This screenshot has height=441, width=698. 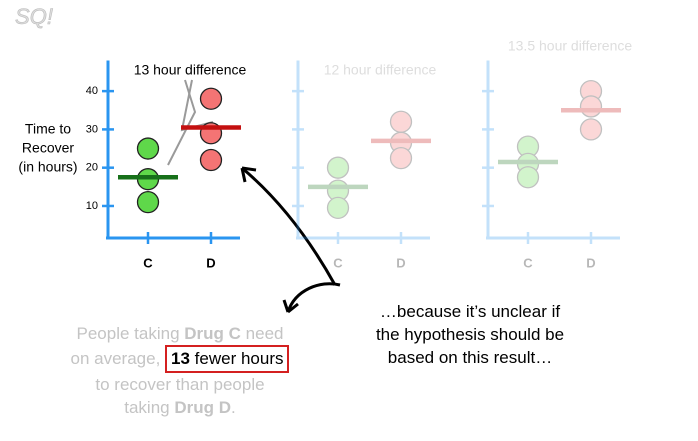 I want to click on annotation-arrows, so click(x=190, y=122).